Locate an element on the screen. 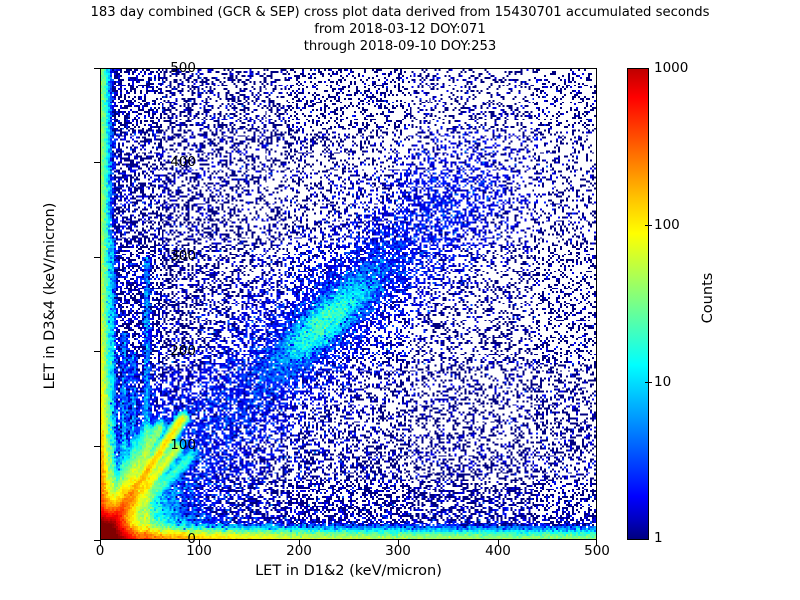 The height and width of the screenshot is (600, 800). title-line-3: through 2018-09-10 DOY:253 is located at coordinates (400, 46).